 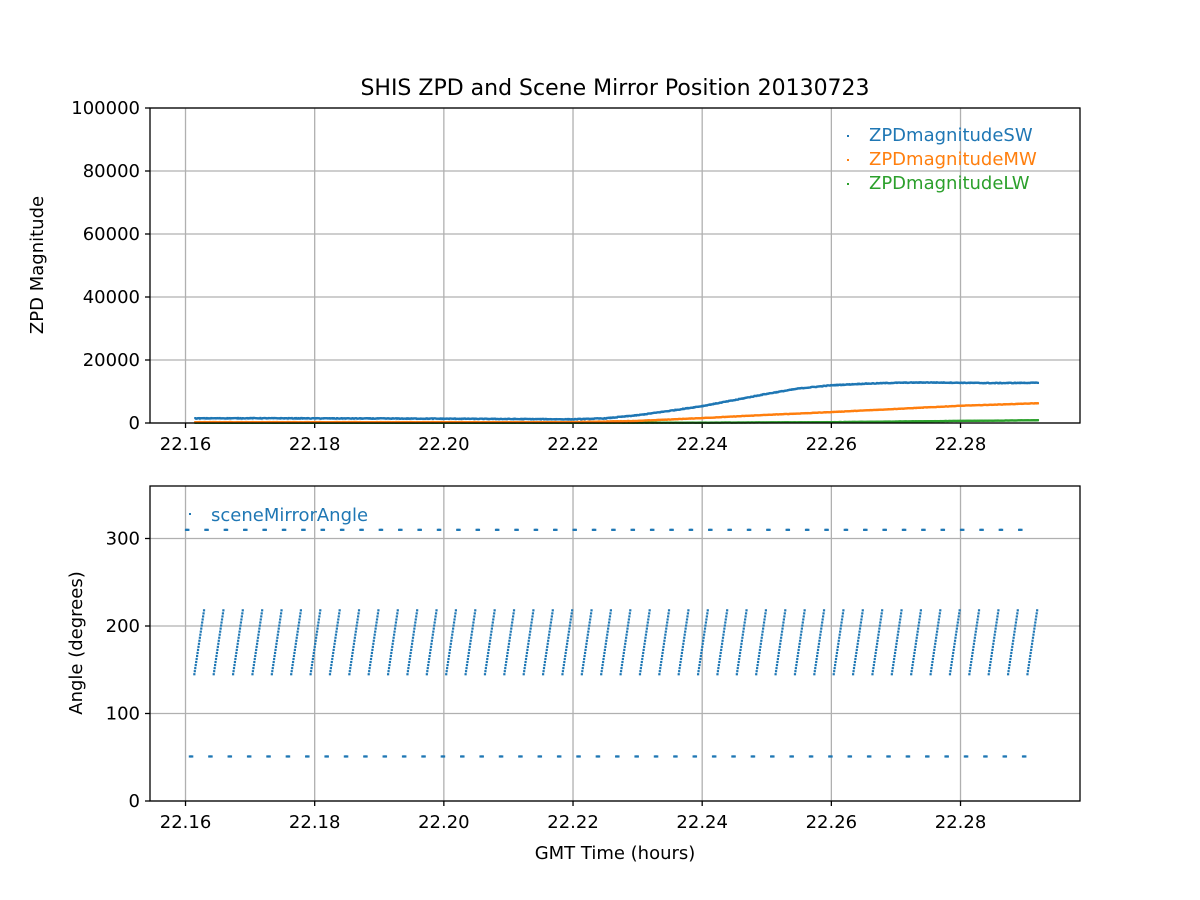 What do you see at coordinates (315, 822) in the screenshot?
I see `bottom-chart-x-tick-label: 22.18` at bounding box center [315, 822].